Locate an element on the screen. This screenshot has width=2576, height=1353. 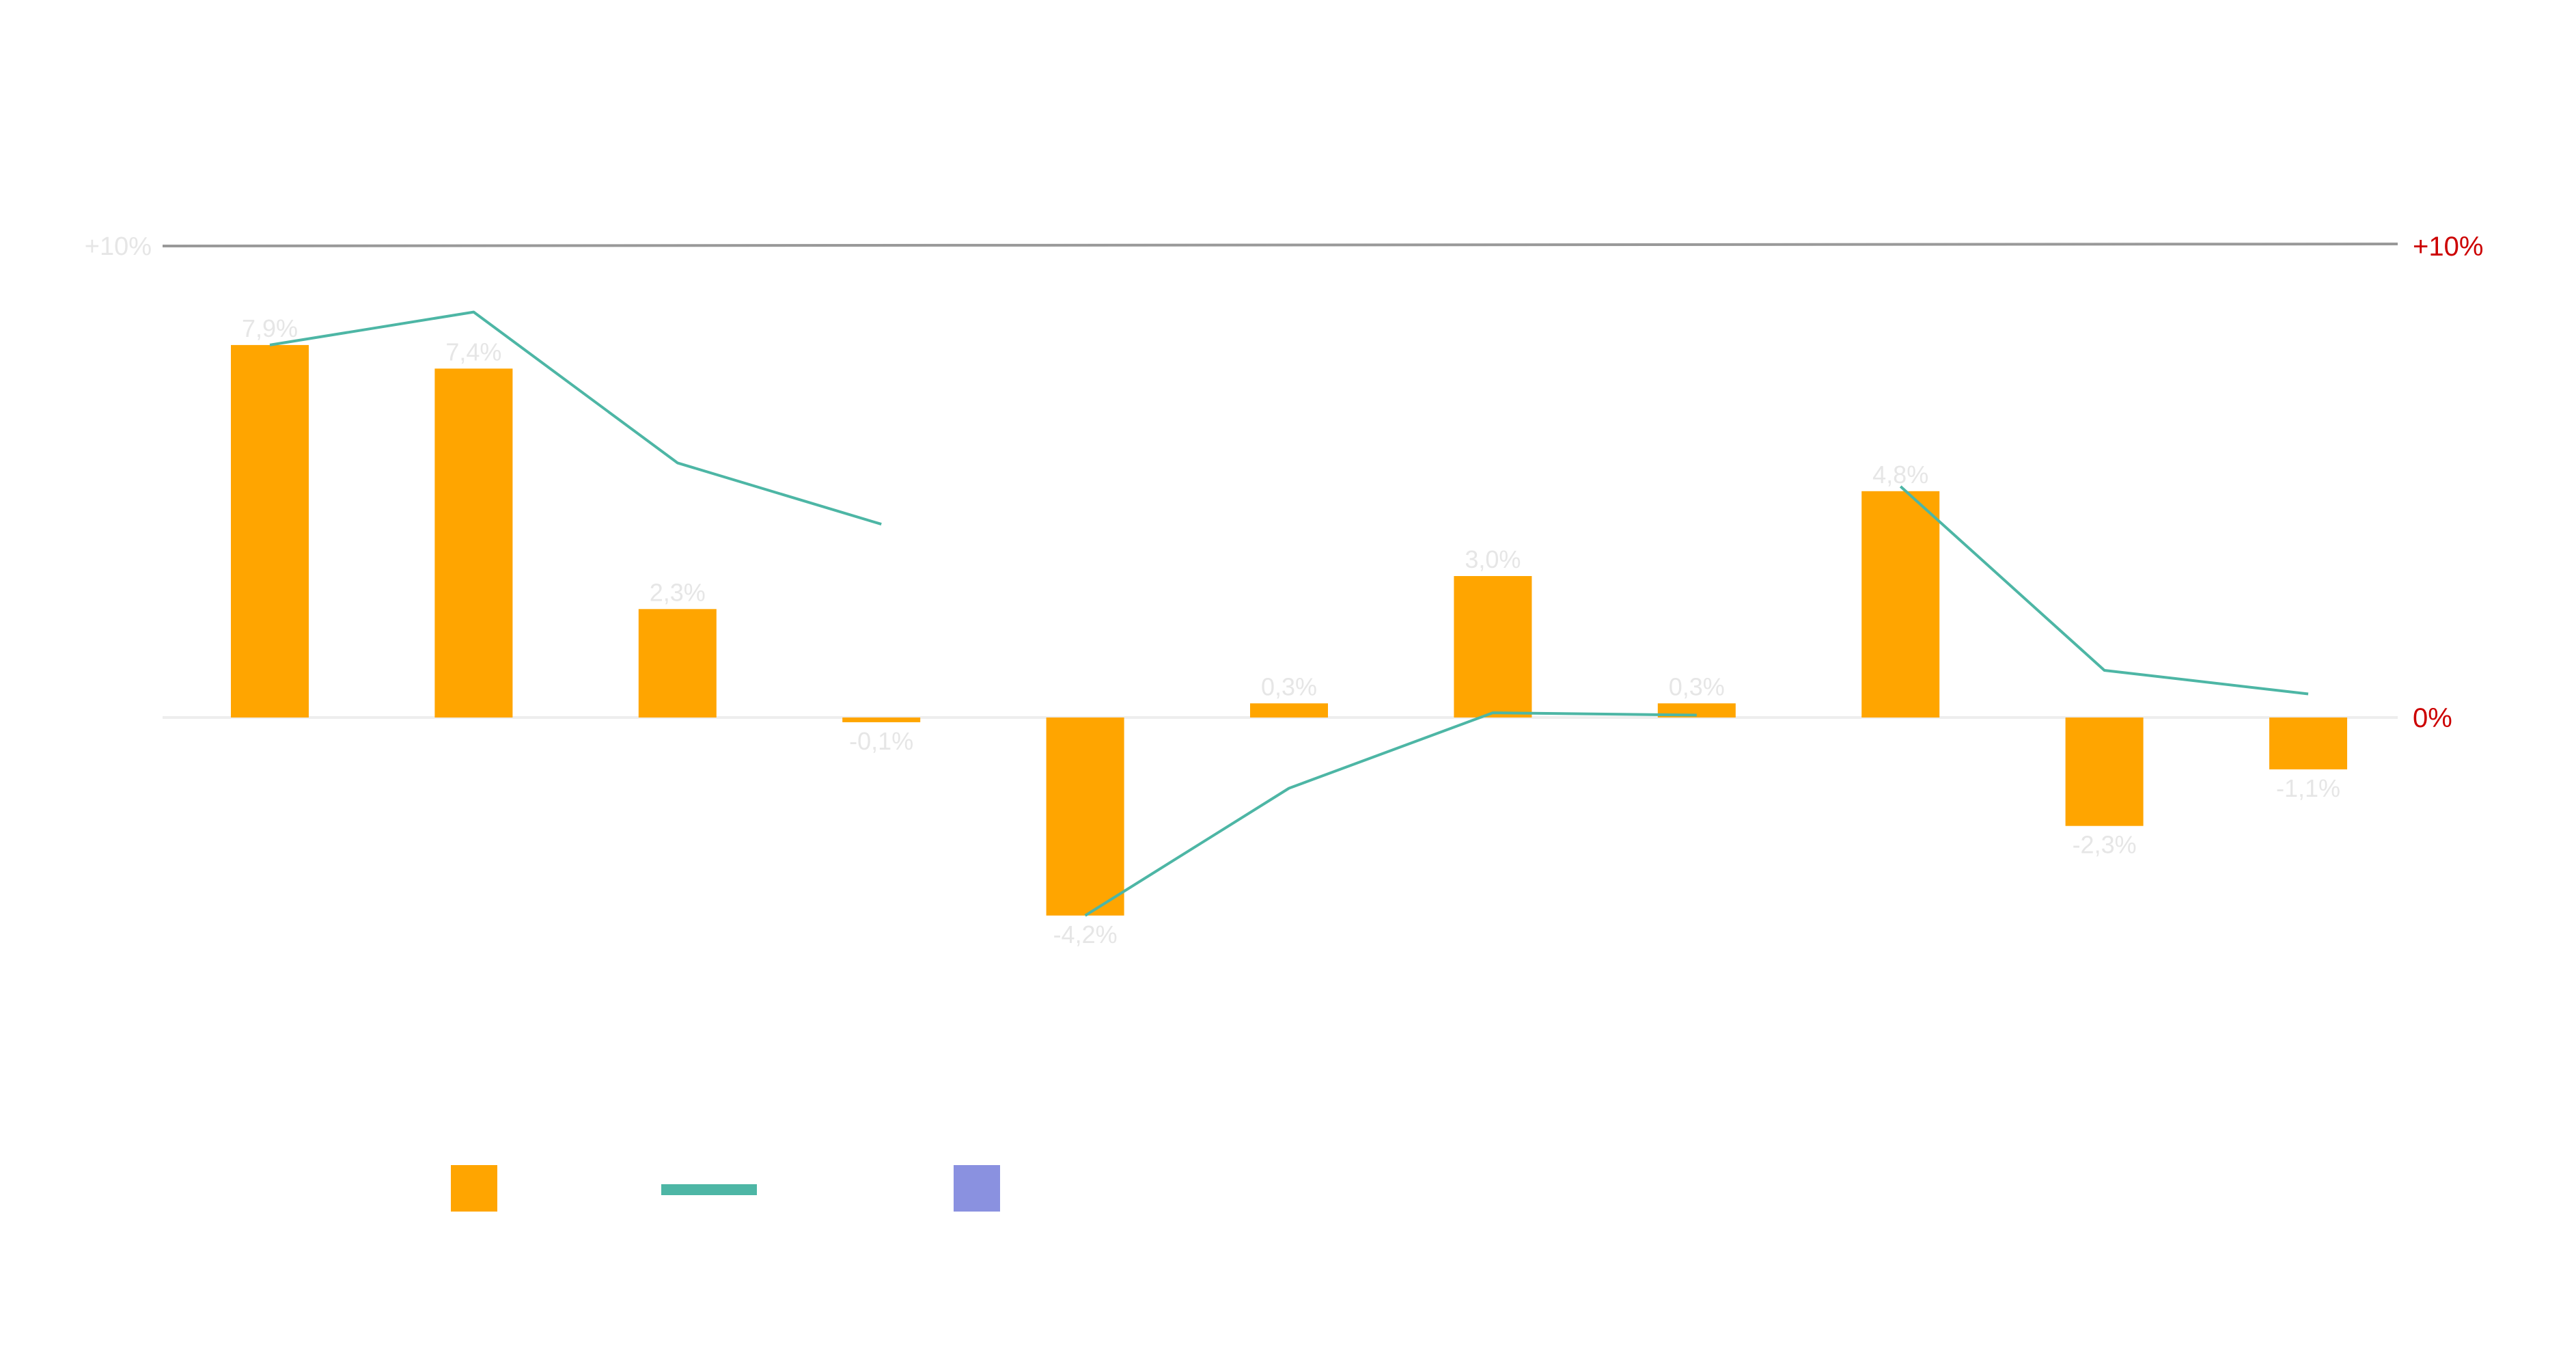
bar-value-label: 3,0% is located at coordinates (1493, 559).